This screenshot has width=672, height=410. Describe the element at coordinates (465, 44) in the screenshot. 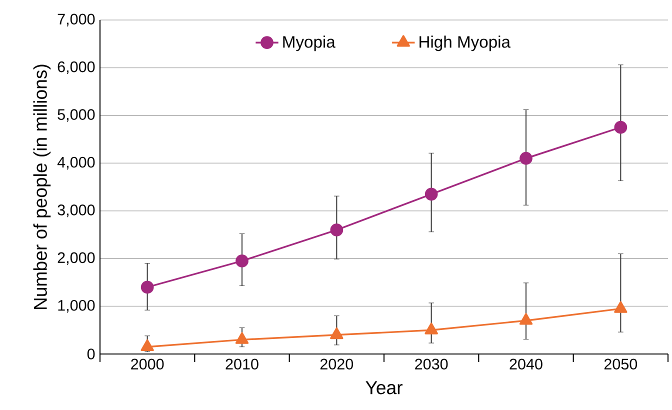

I see `legend-label: High Myopia` at that location.